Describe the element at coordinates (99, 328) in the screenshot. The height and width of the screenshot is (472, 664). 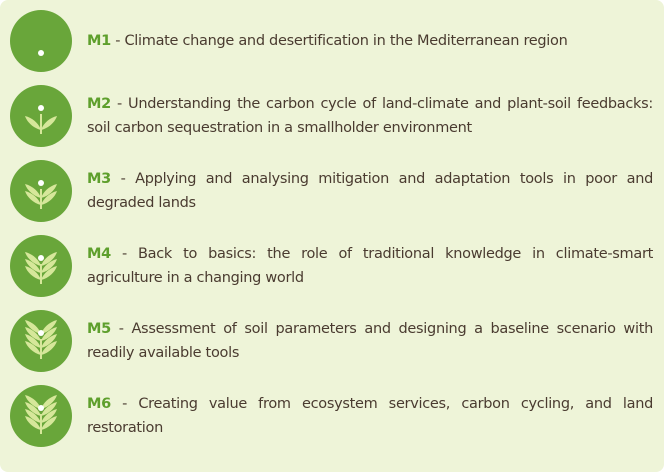
I see `module-code: M5` at that location.